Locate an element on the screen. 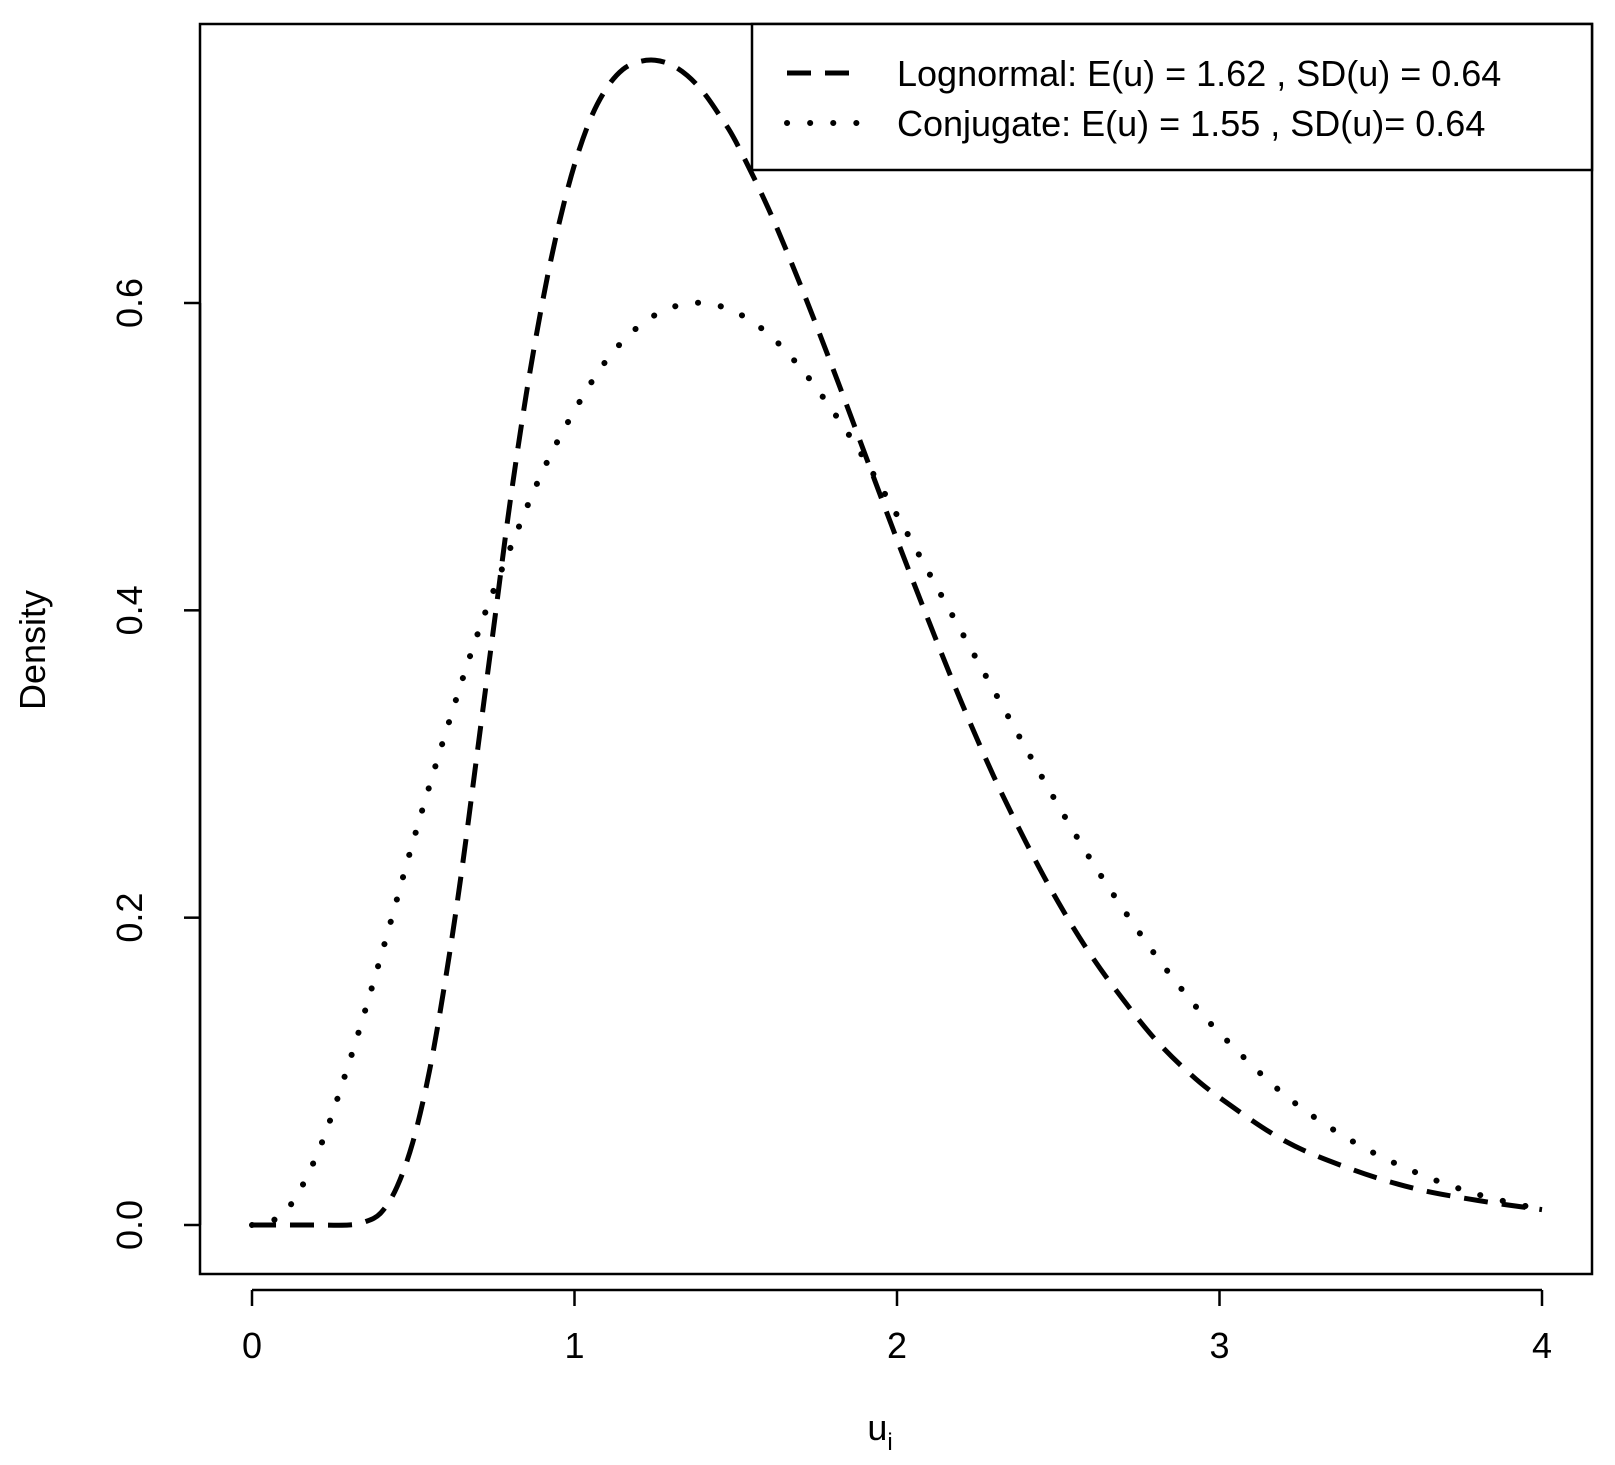  x-tick-label: 3 is located at coordinates (1219, 1345).